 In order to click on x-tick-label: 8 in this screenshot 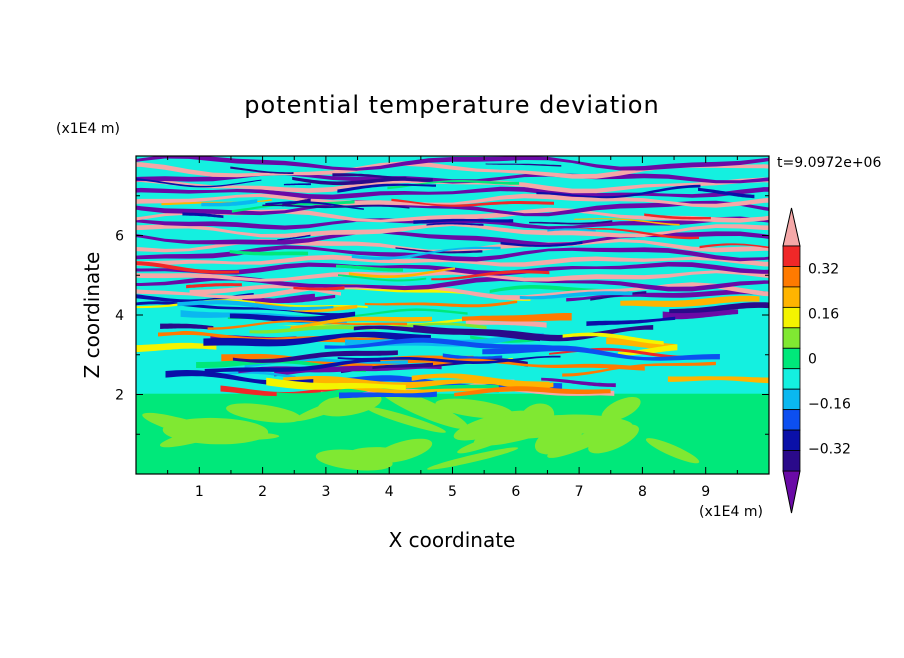, I will do `click(642, 492)`.